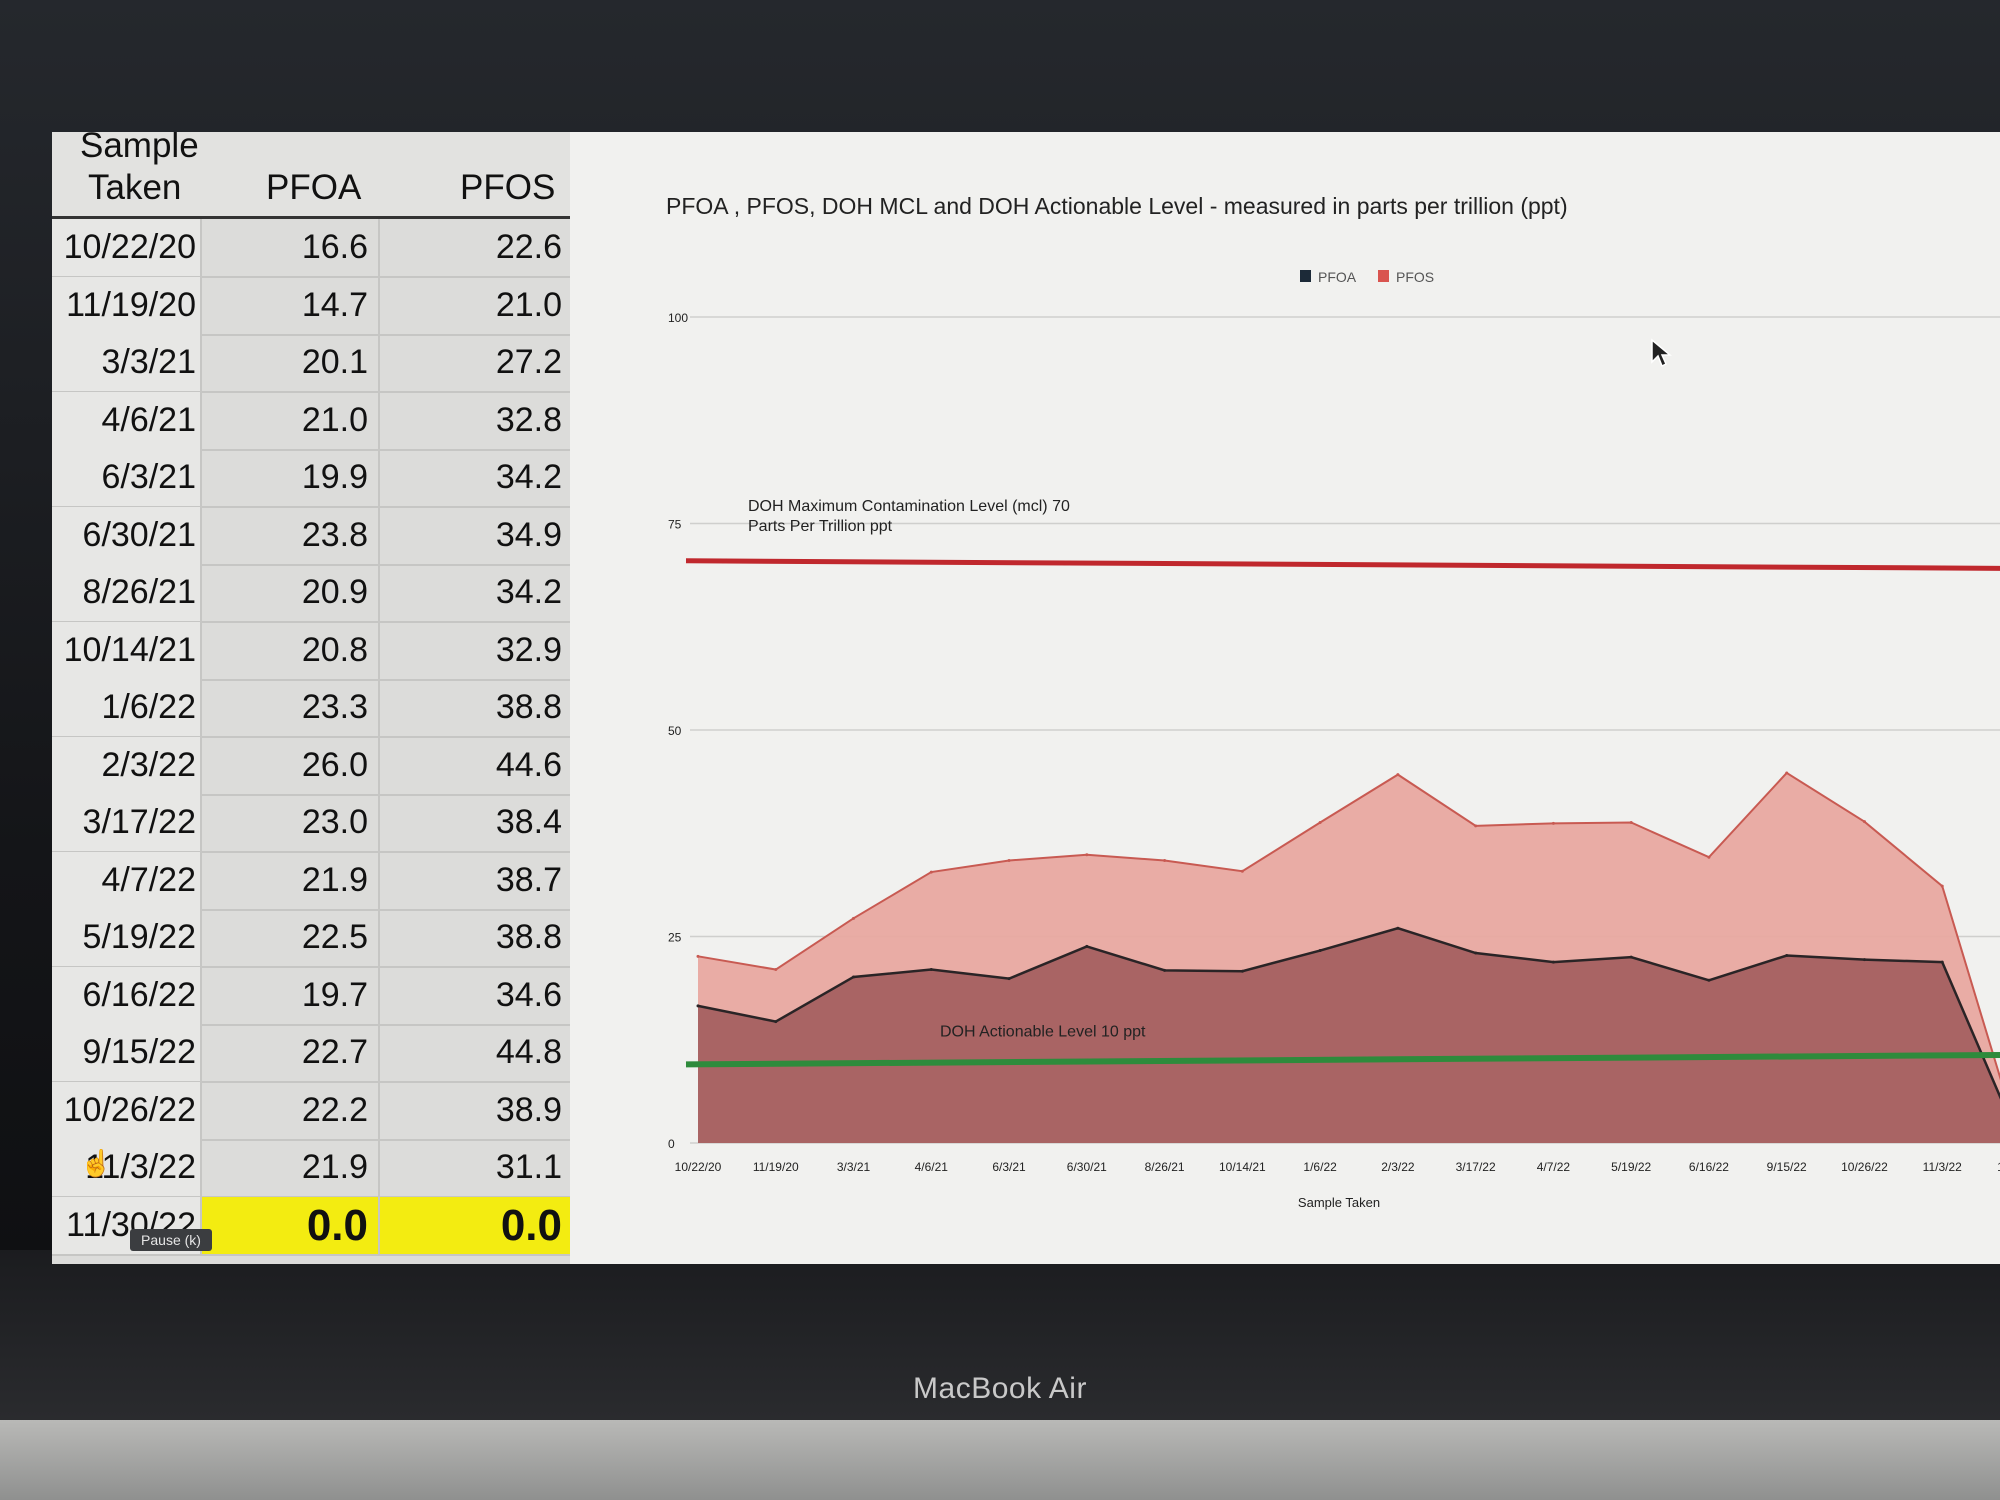 The image size is (2000, 1500). Describe the element at coordinates (291, 707) in the screenshot. I see `cell-pfoa: 23.3` at that location.